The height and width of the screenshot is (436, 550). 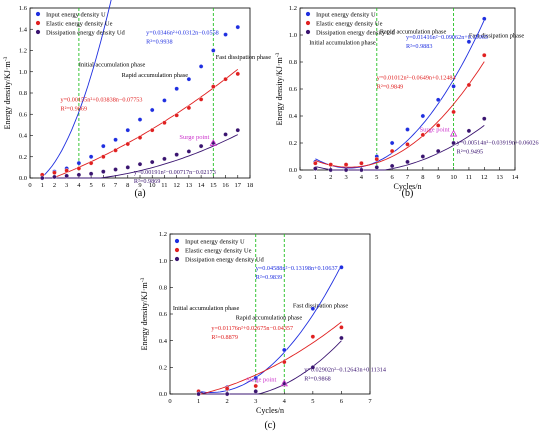 I want to click on x-tick-label: 8, so click(x=127, y=185).